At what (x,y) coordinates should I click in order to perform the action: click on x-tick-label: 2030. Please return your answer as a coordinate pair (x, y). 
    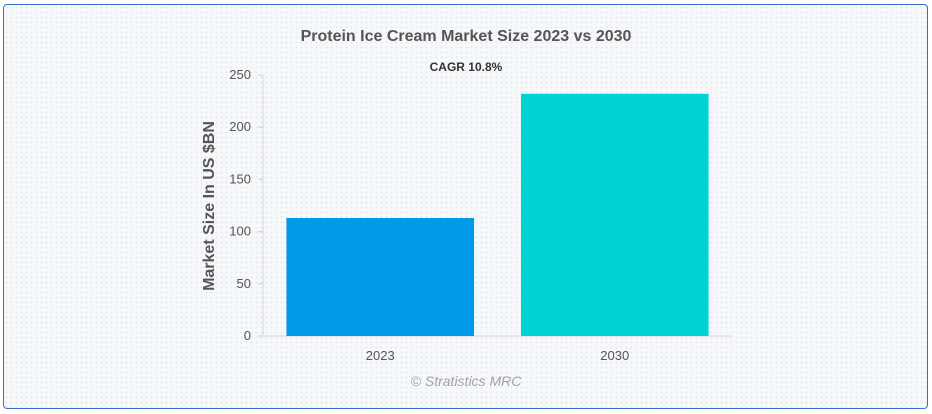
    Looking at the image, I should click on (614, 355).